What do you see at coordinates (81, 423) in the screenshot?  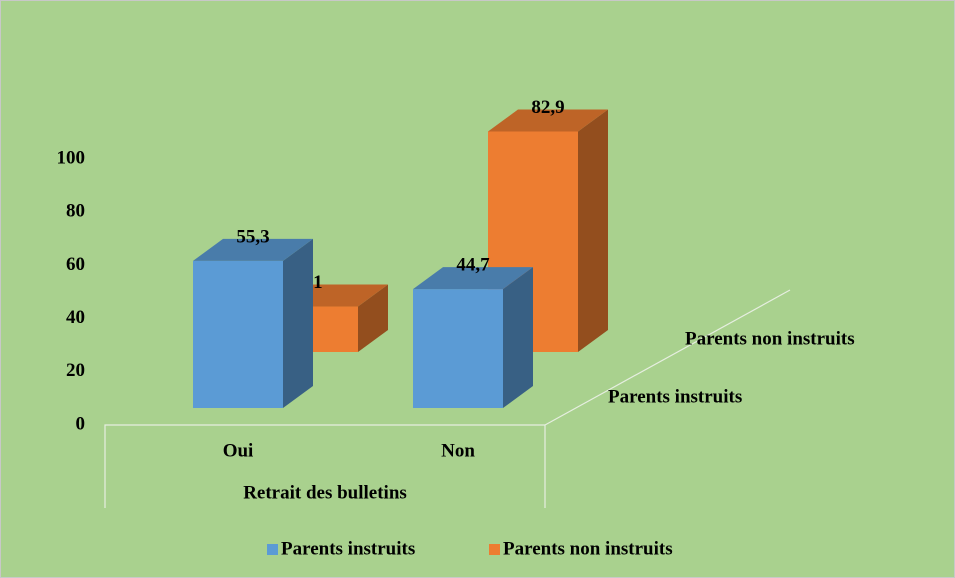 I see `y-tick-label: 0` at bounding box center [81, 423].